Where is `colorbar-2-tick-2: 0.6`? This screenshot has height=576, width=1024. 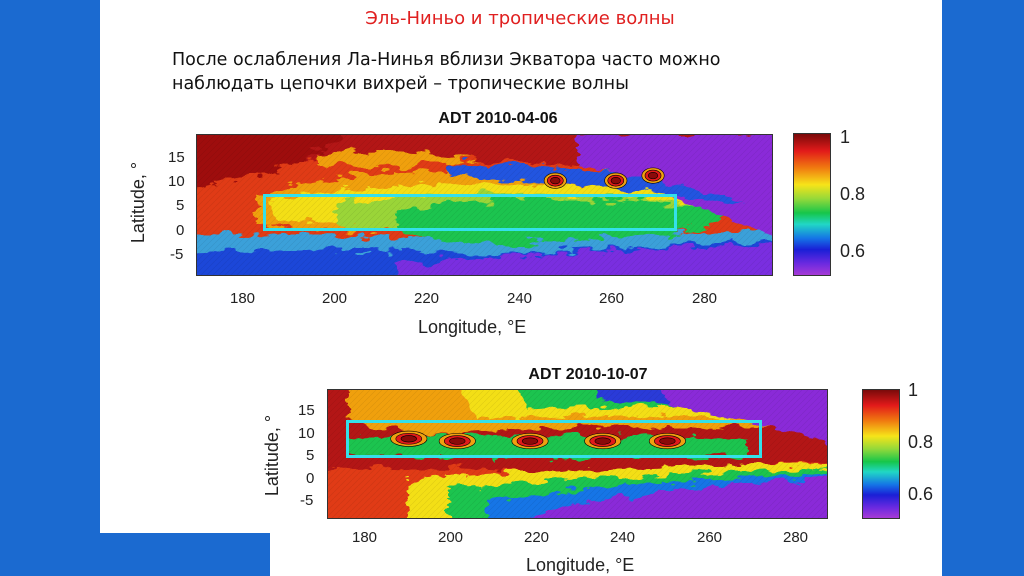 colorbar-2-tick-2: 0.6 is located at coordinates (921, 494).